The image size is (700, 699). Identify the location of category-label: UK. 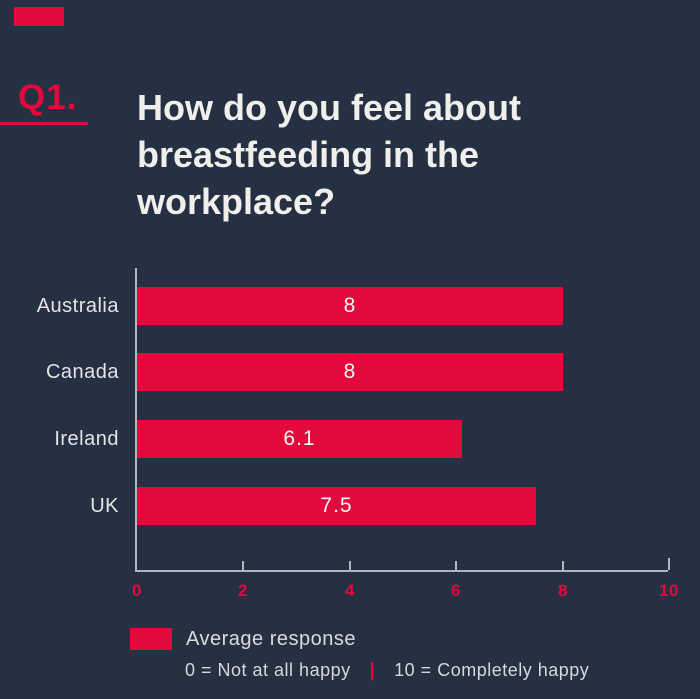
(104, 506).